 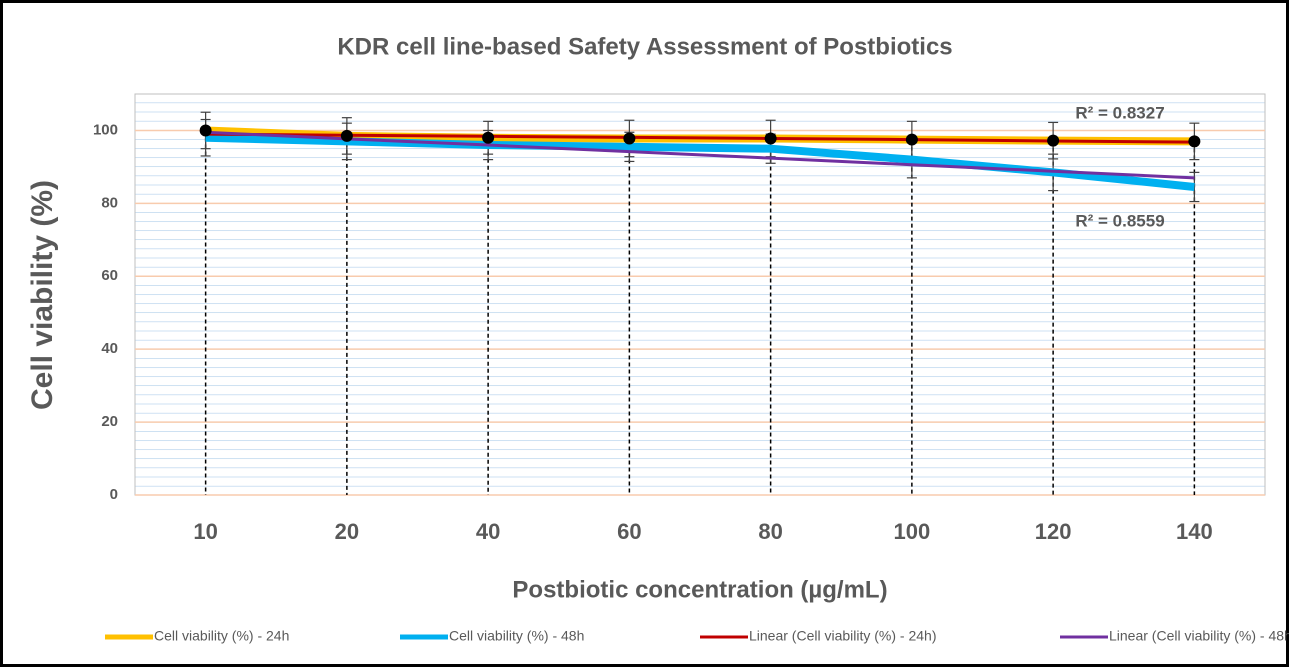 I want to click on legend-item: Cell viability (%) - 24h, so click(x=197, y=636).